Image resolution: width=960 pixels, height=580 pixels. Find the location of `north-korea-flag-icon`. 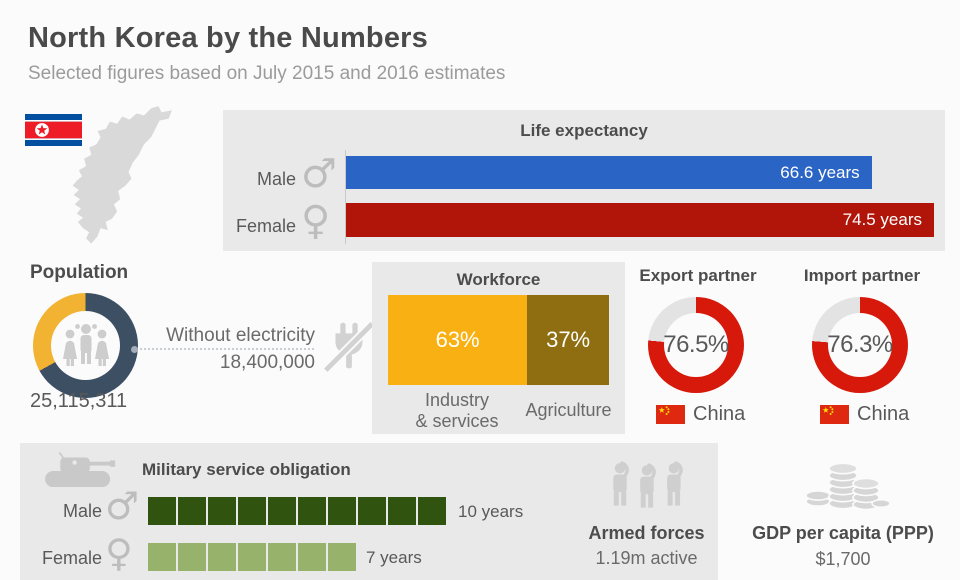

north-korea-flag-icon is located at coordinates (53, 130).